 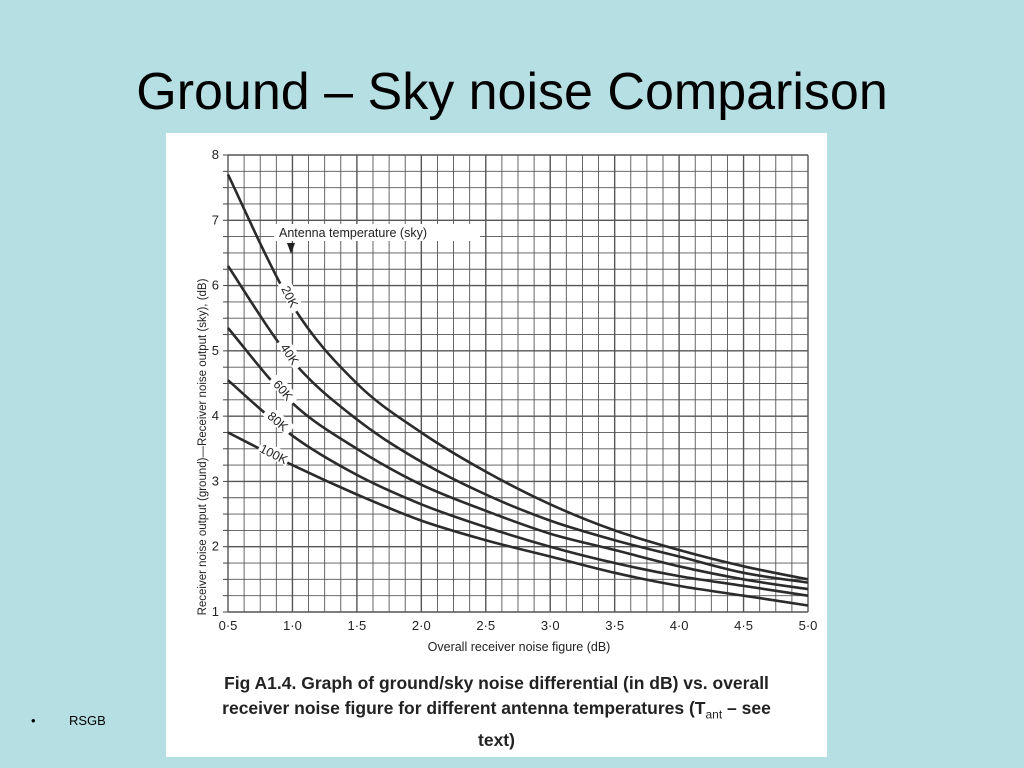 What do you see at coordinates (215, 415) in the screenshot?
I see `y-tick-label: 4` at bounding box center [215, 415].